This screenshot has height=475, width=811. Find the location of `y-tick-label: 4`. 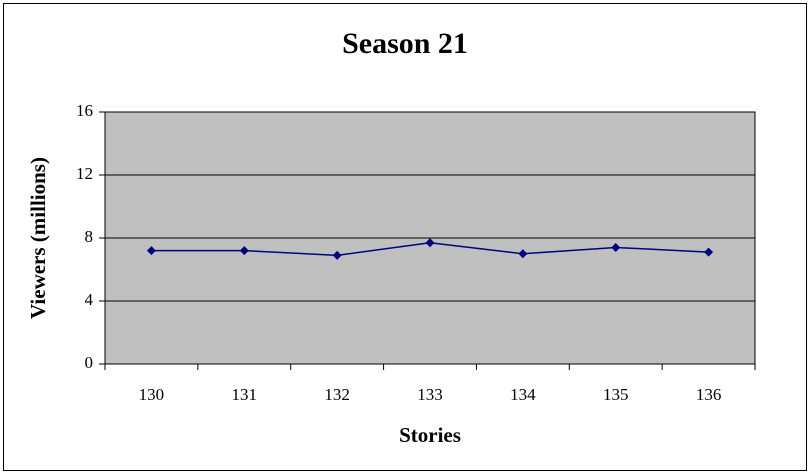

y-tick-label: 4 is located at coordinates (89, 299).